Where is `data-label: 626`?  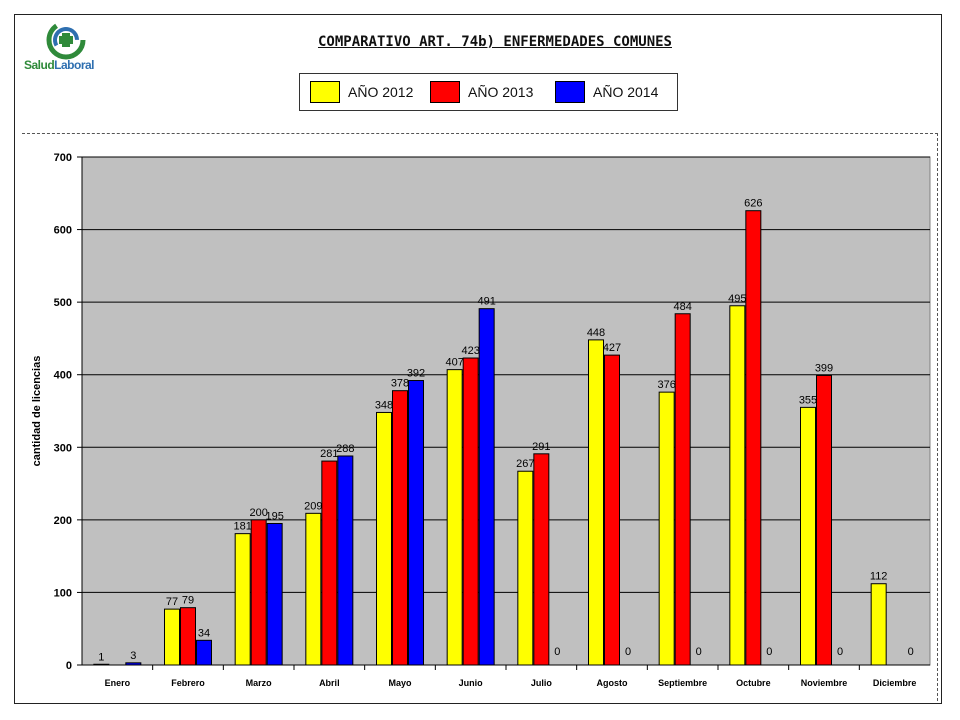
data-label: 626 is located at coordinates (753, 204).